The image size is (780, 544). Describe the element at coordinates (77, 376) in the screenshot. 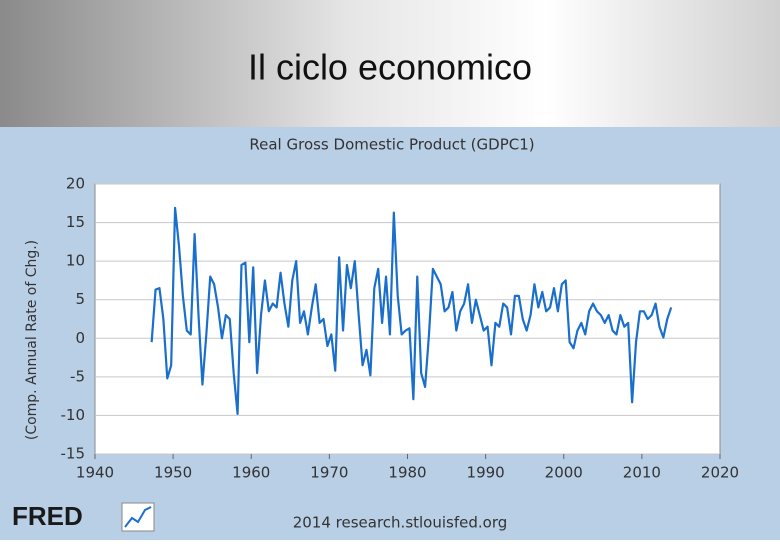

I see `y-tick-label: -5` at that location.